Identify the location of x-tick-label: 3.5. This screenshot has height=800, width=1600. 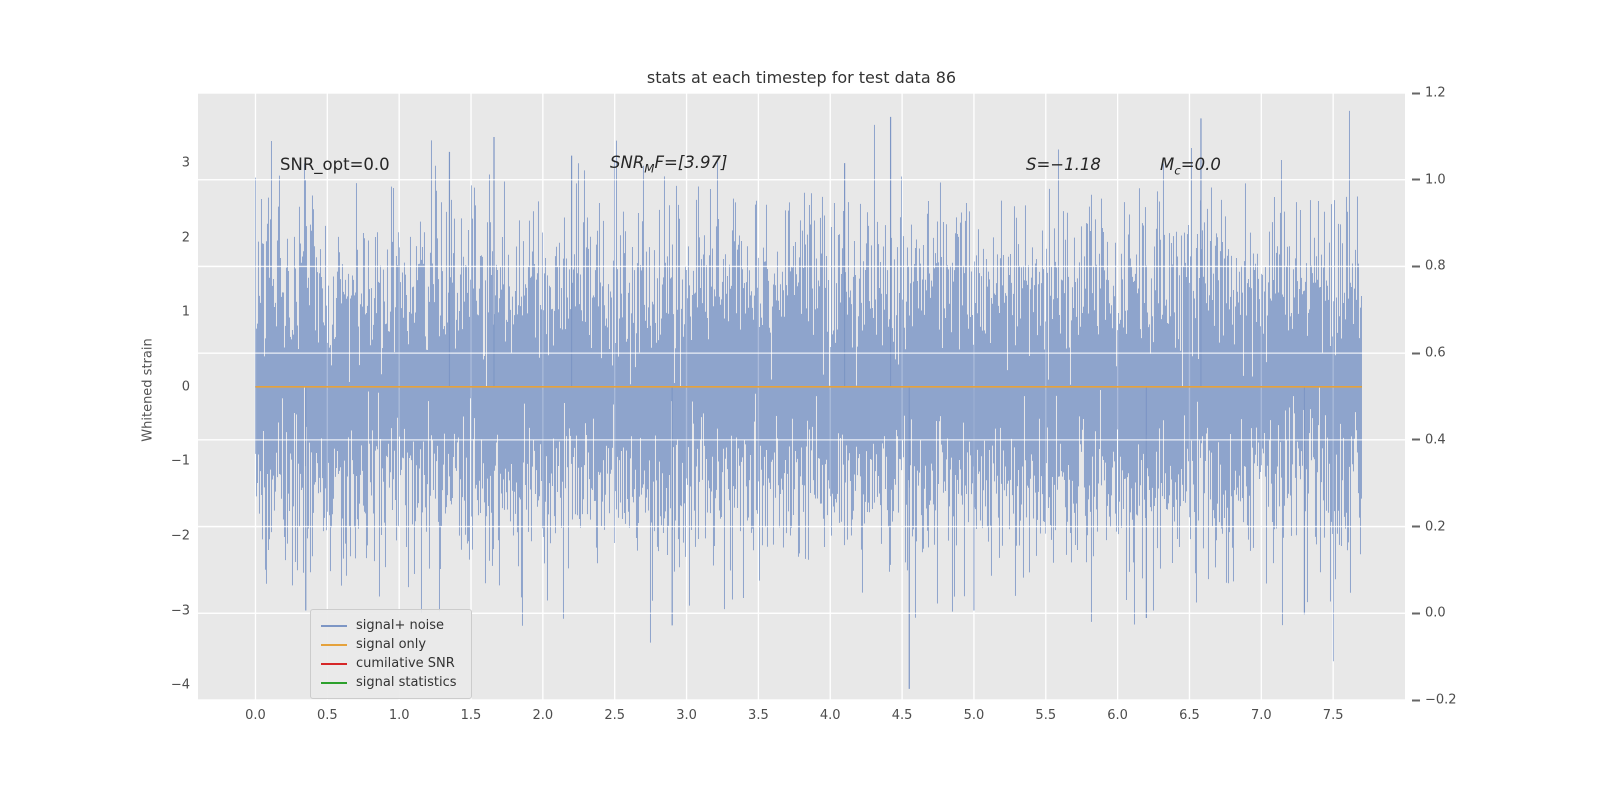
(758, 715).